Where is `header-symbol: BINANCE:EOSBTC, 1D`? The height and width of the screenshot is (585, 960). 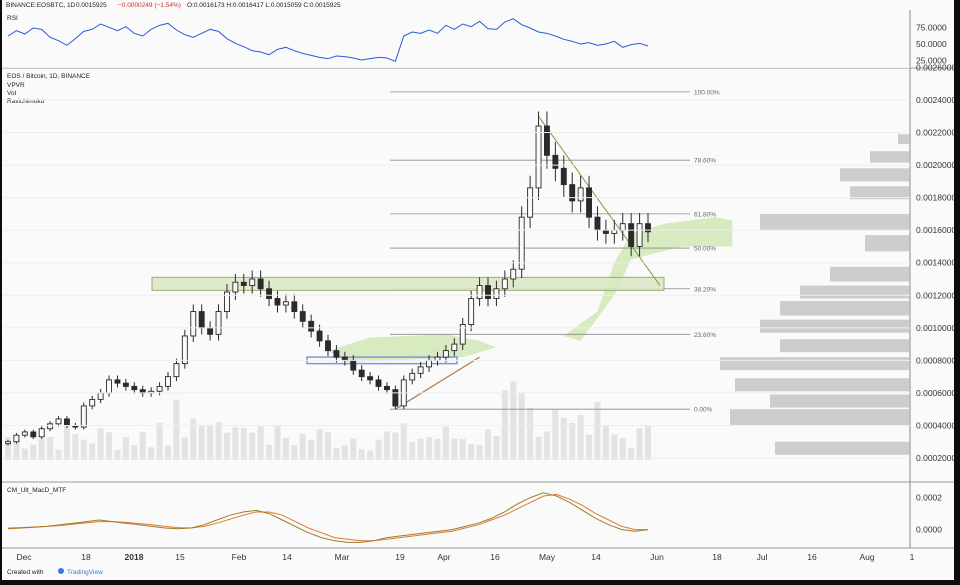 header-symbol: BINANCE:EOSBTC, 1D is located at coordinates (41, 5).